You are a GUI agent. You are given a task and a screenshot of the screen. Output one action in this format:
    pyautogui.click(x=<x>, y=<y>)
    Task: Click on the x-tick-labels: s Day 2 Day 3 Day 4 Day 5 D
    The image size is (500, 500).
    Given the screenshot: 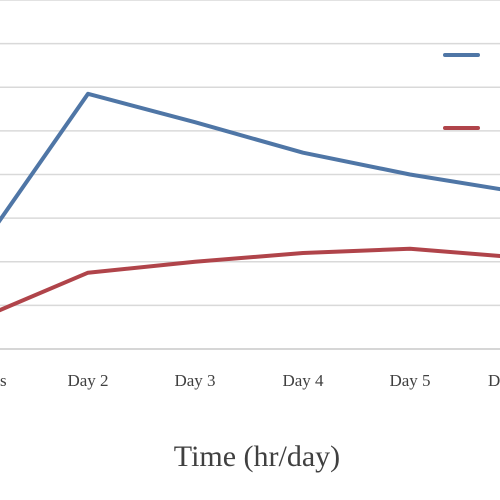 What is the action you would take?
    pyautogui.click(x=250, y=380)
    